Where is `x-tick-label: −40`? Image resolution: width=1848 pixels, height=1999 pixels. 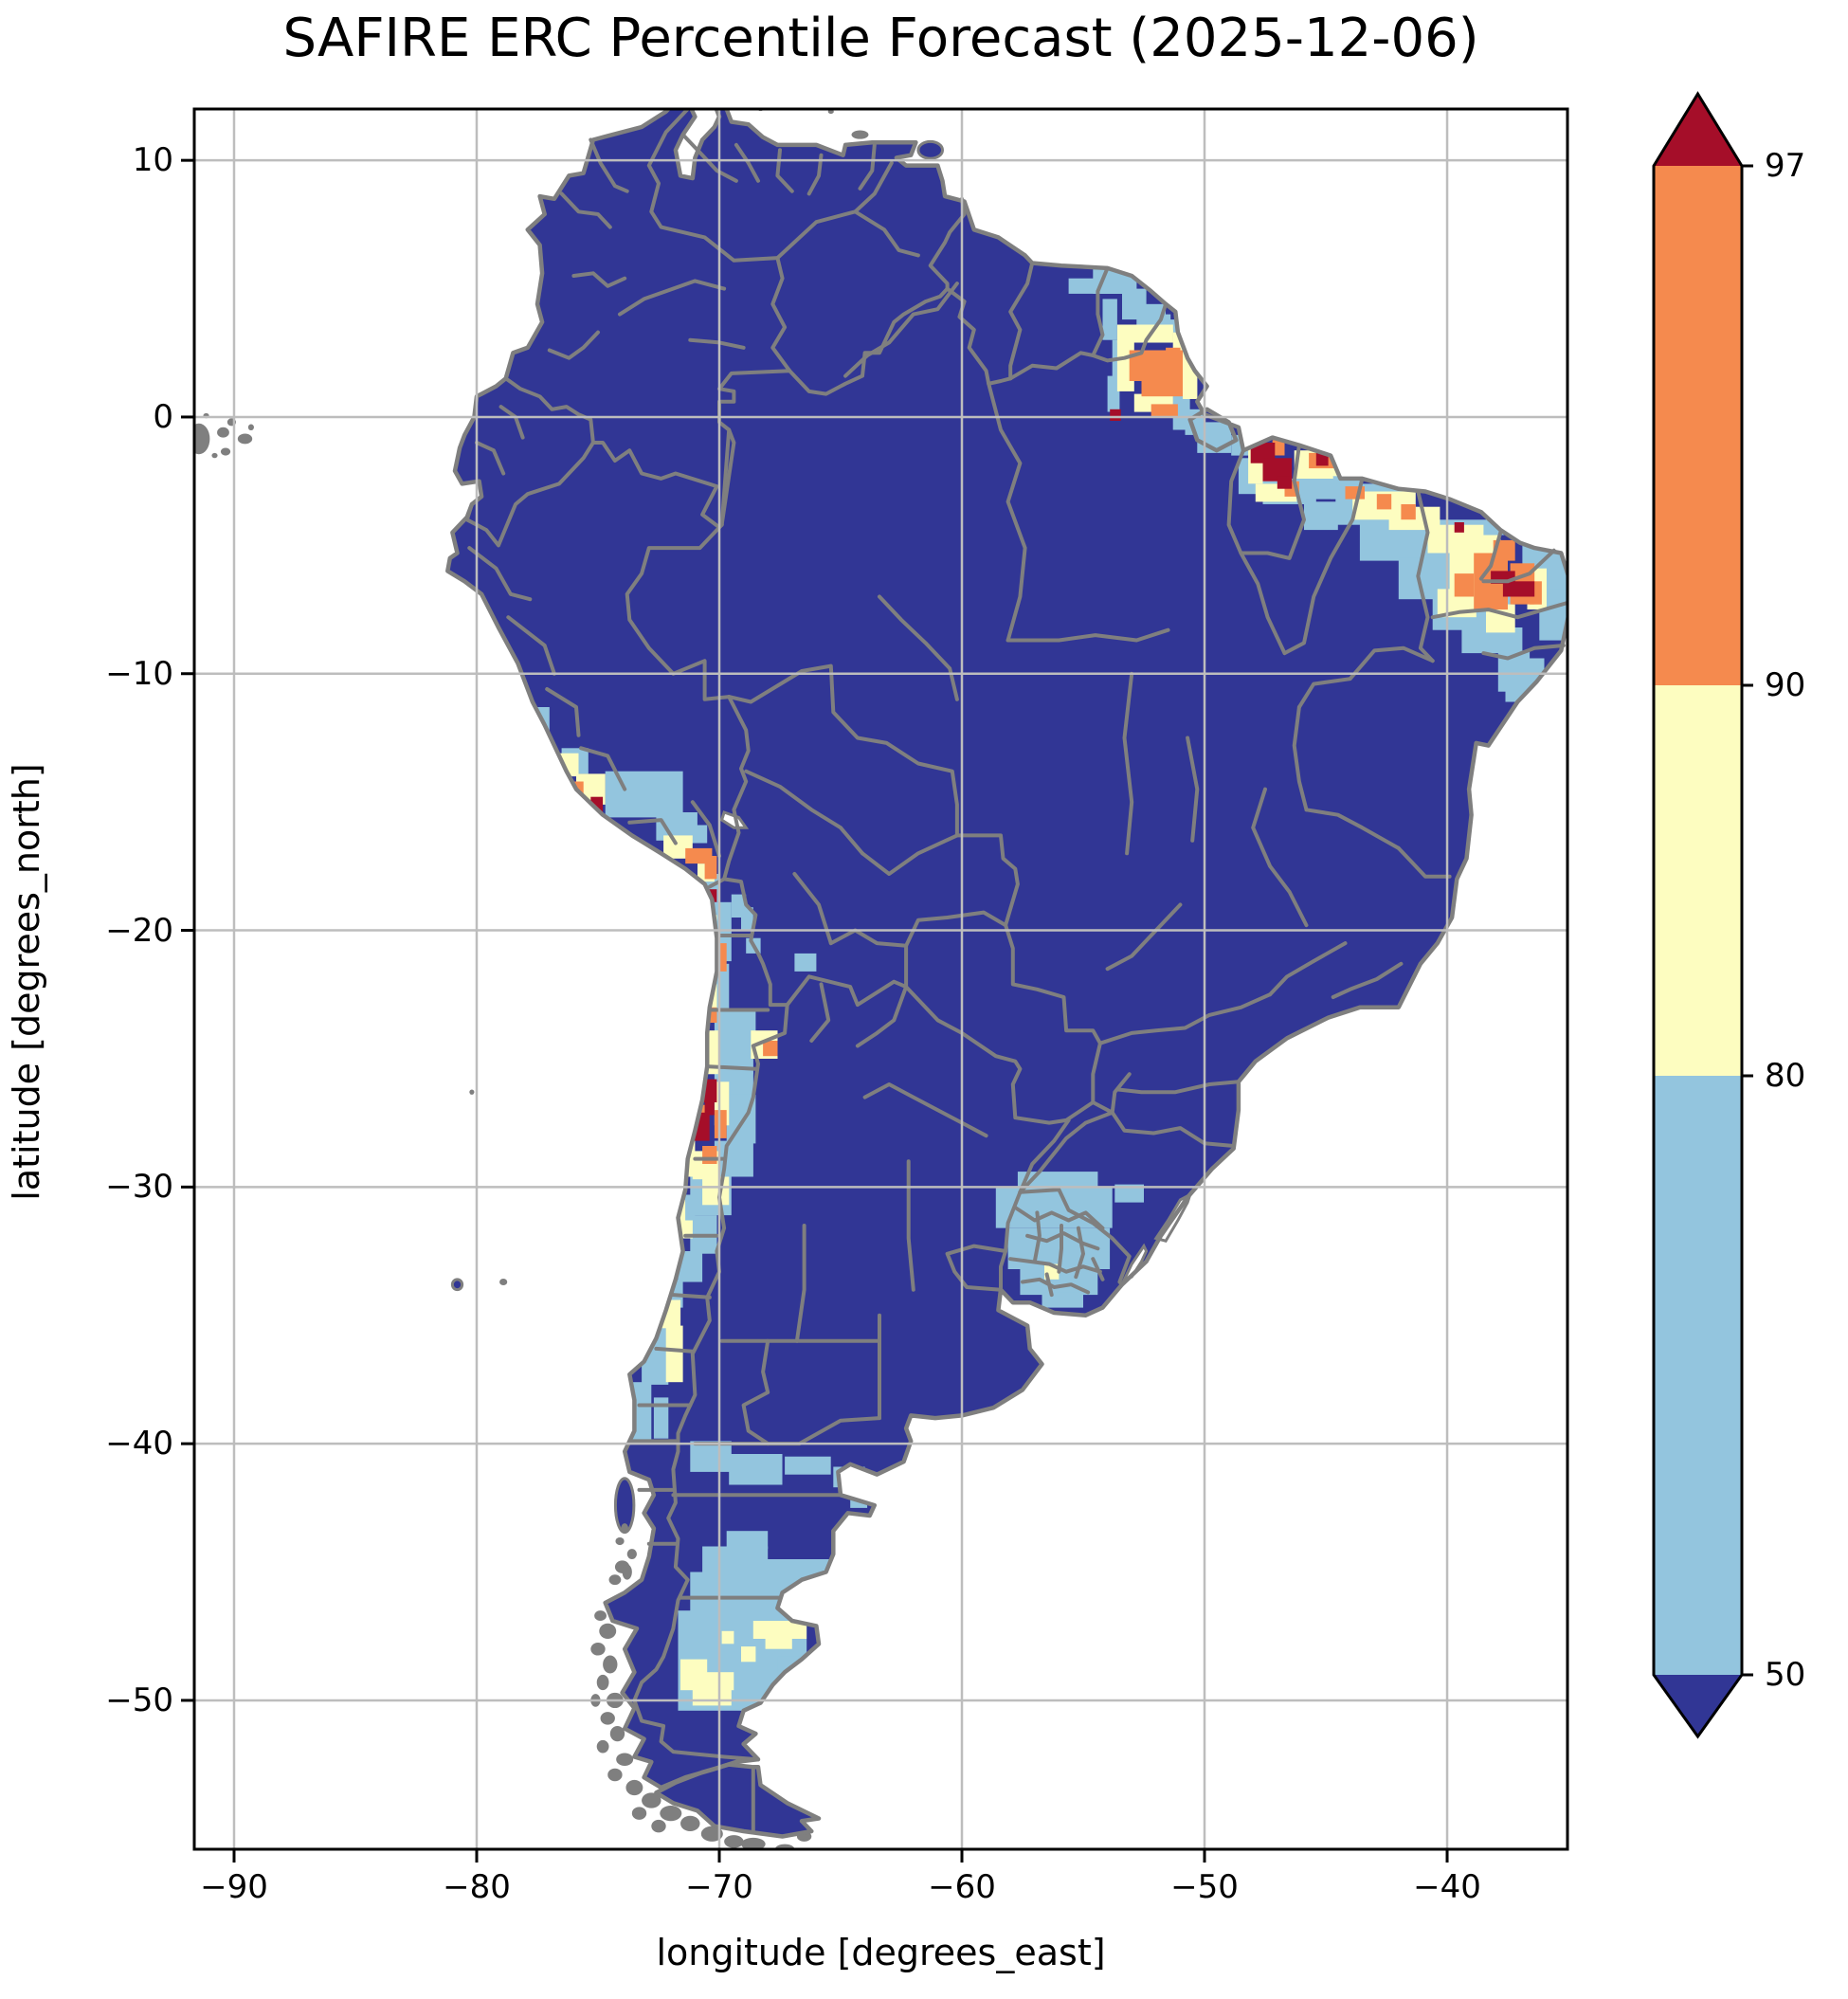
x-tick-label: −40 is located at coordinates (1447, 1887).